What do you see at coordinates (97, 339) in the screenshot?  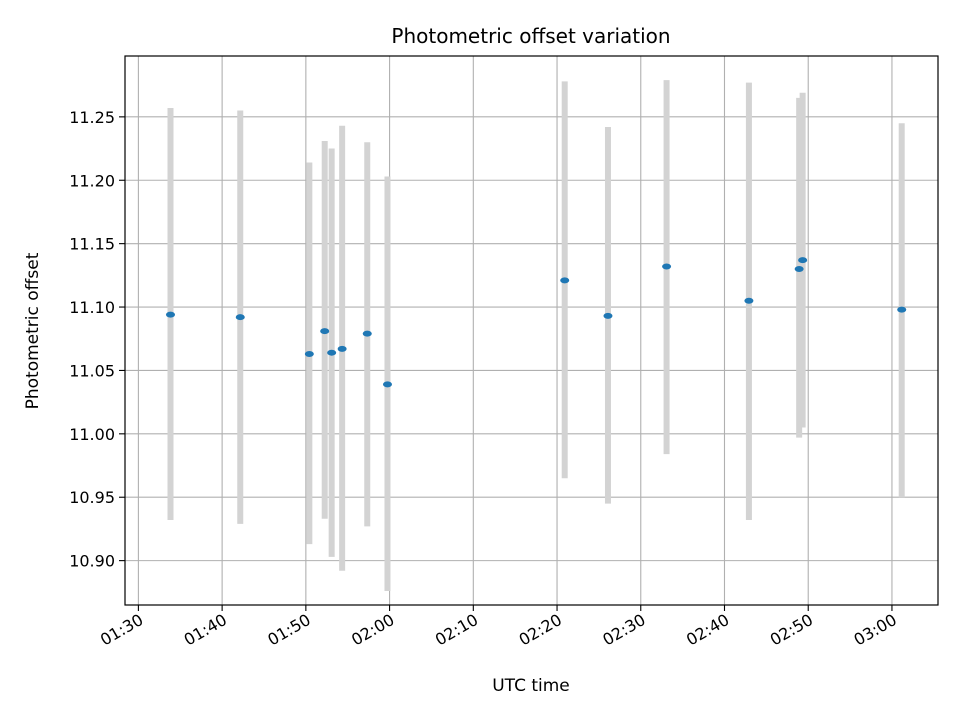 I see `y-axis-ticks: 10.90 10.95 11.00 11.05 11.10 11.15 11.20 11.25` at bounding box center [97, 339].